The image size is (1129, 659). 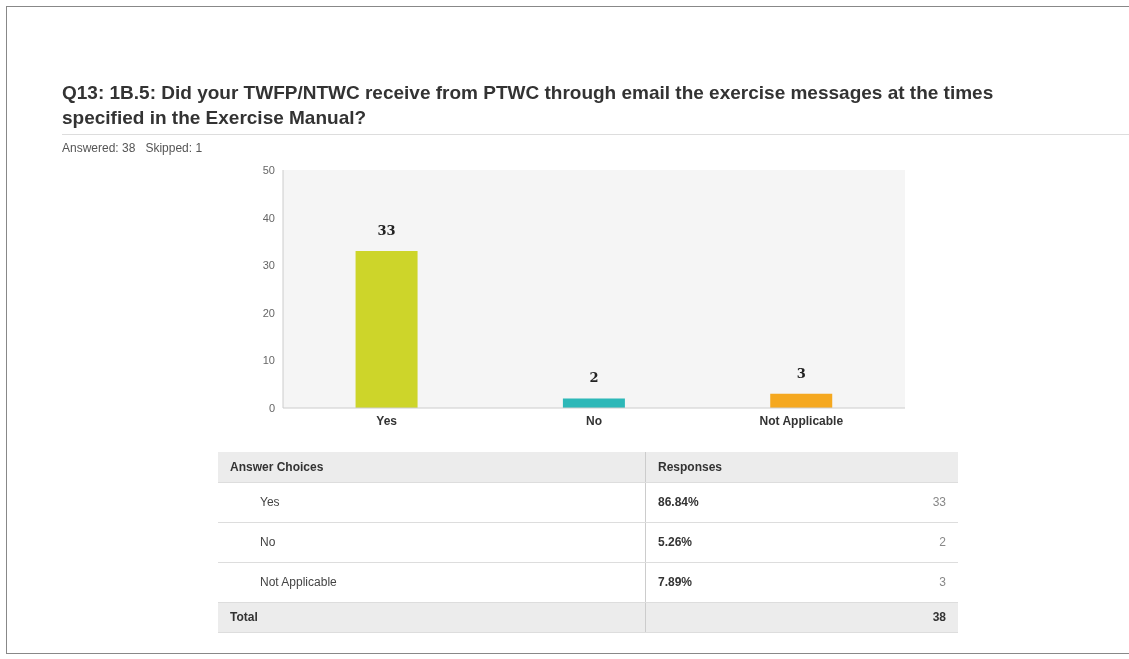 What do you see at coordinates (745, 582) in the screenshot?
I see `text: 7.89%` at bounding box center [745, 582].